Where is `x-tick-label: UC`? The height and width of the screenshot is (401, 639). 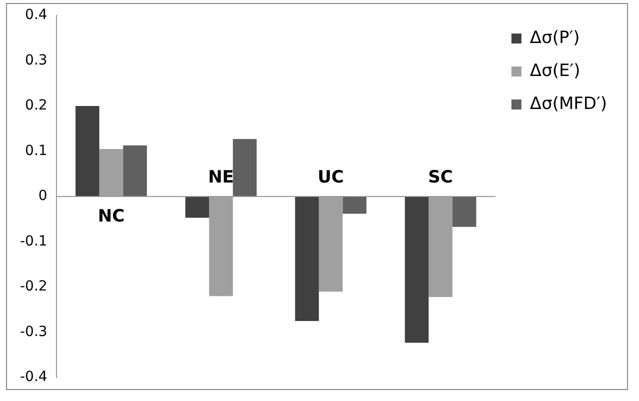
x-tick-label: UC is located at coordinates (331, 177).